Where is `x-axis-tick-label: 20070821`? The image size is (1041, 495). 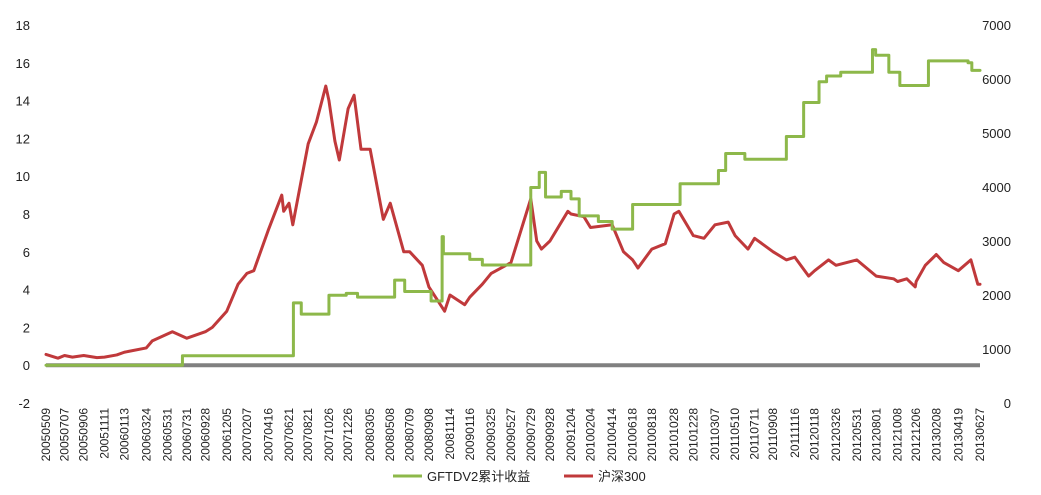 x-axis-tick-label: 20070821 is located at coordinates (308, 435).